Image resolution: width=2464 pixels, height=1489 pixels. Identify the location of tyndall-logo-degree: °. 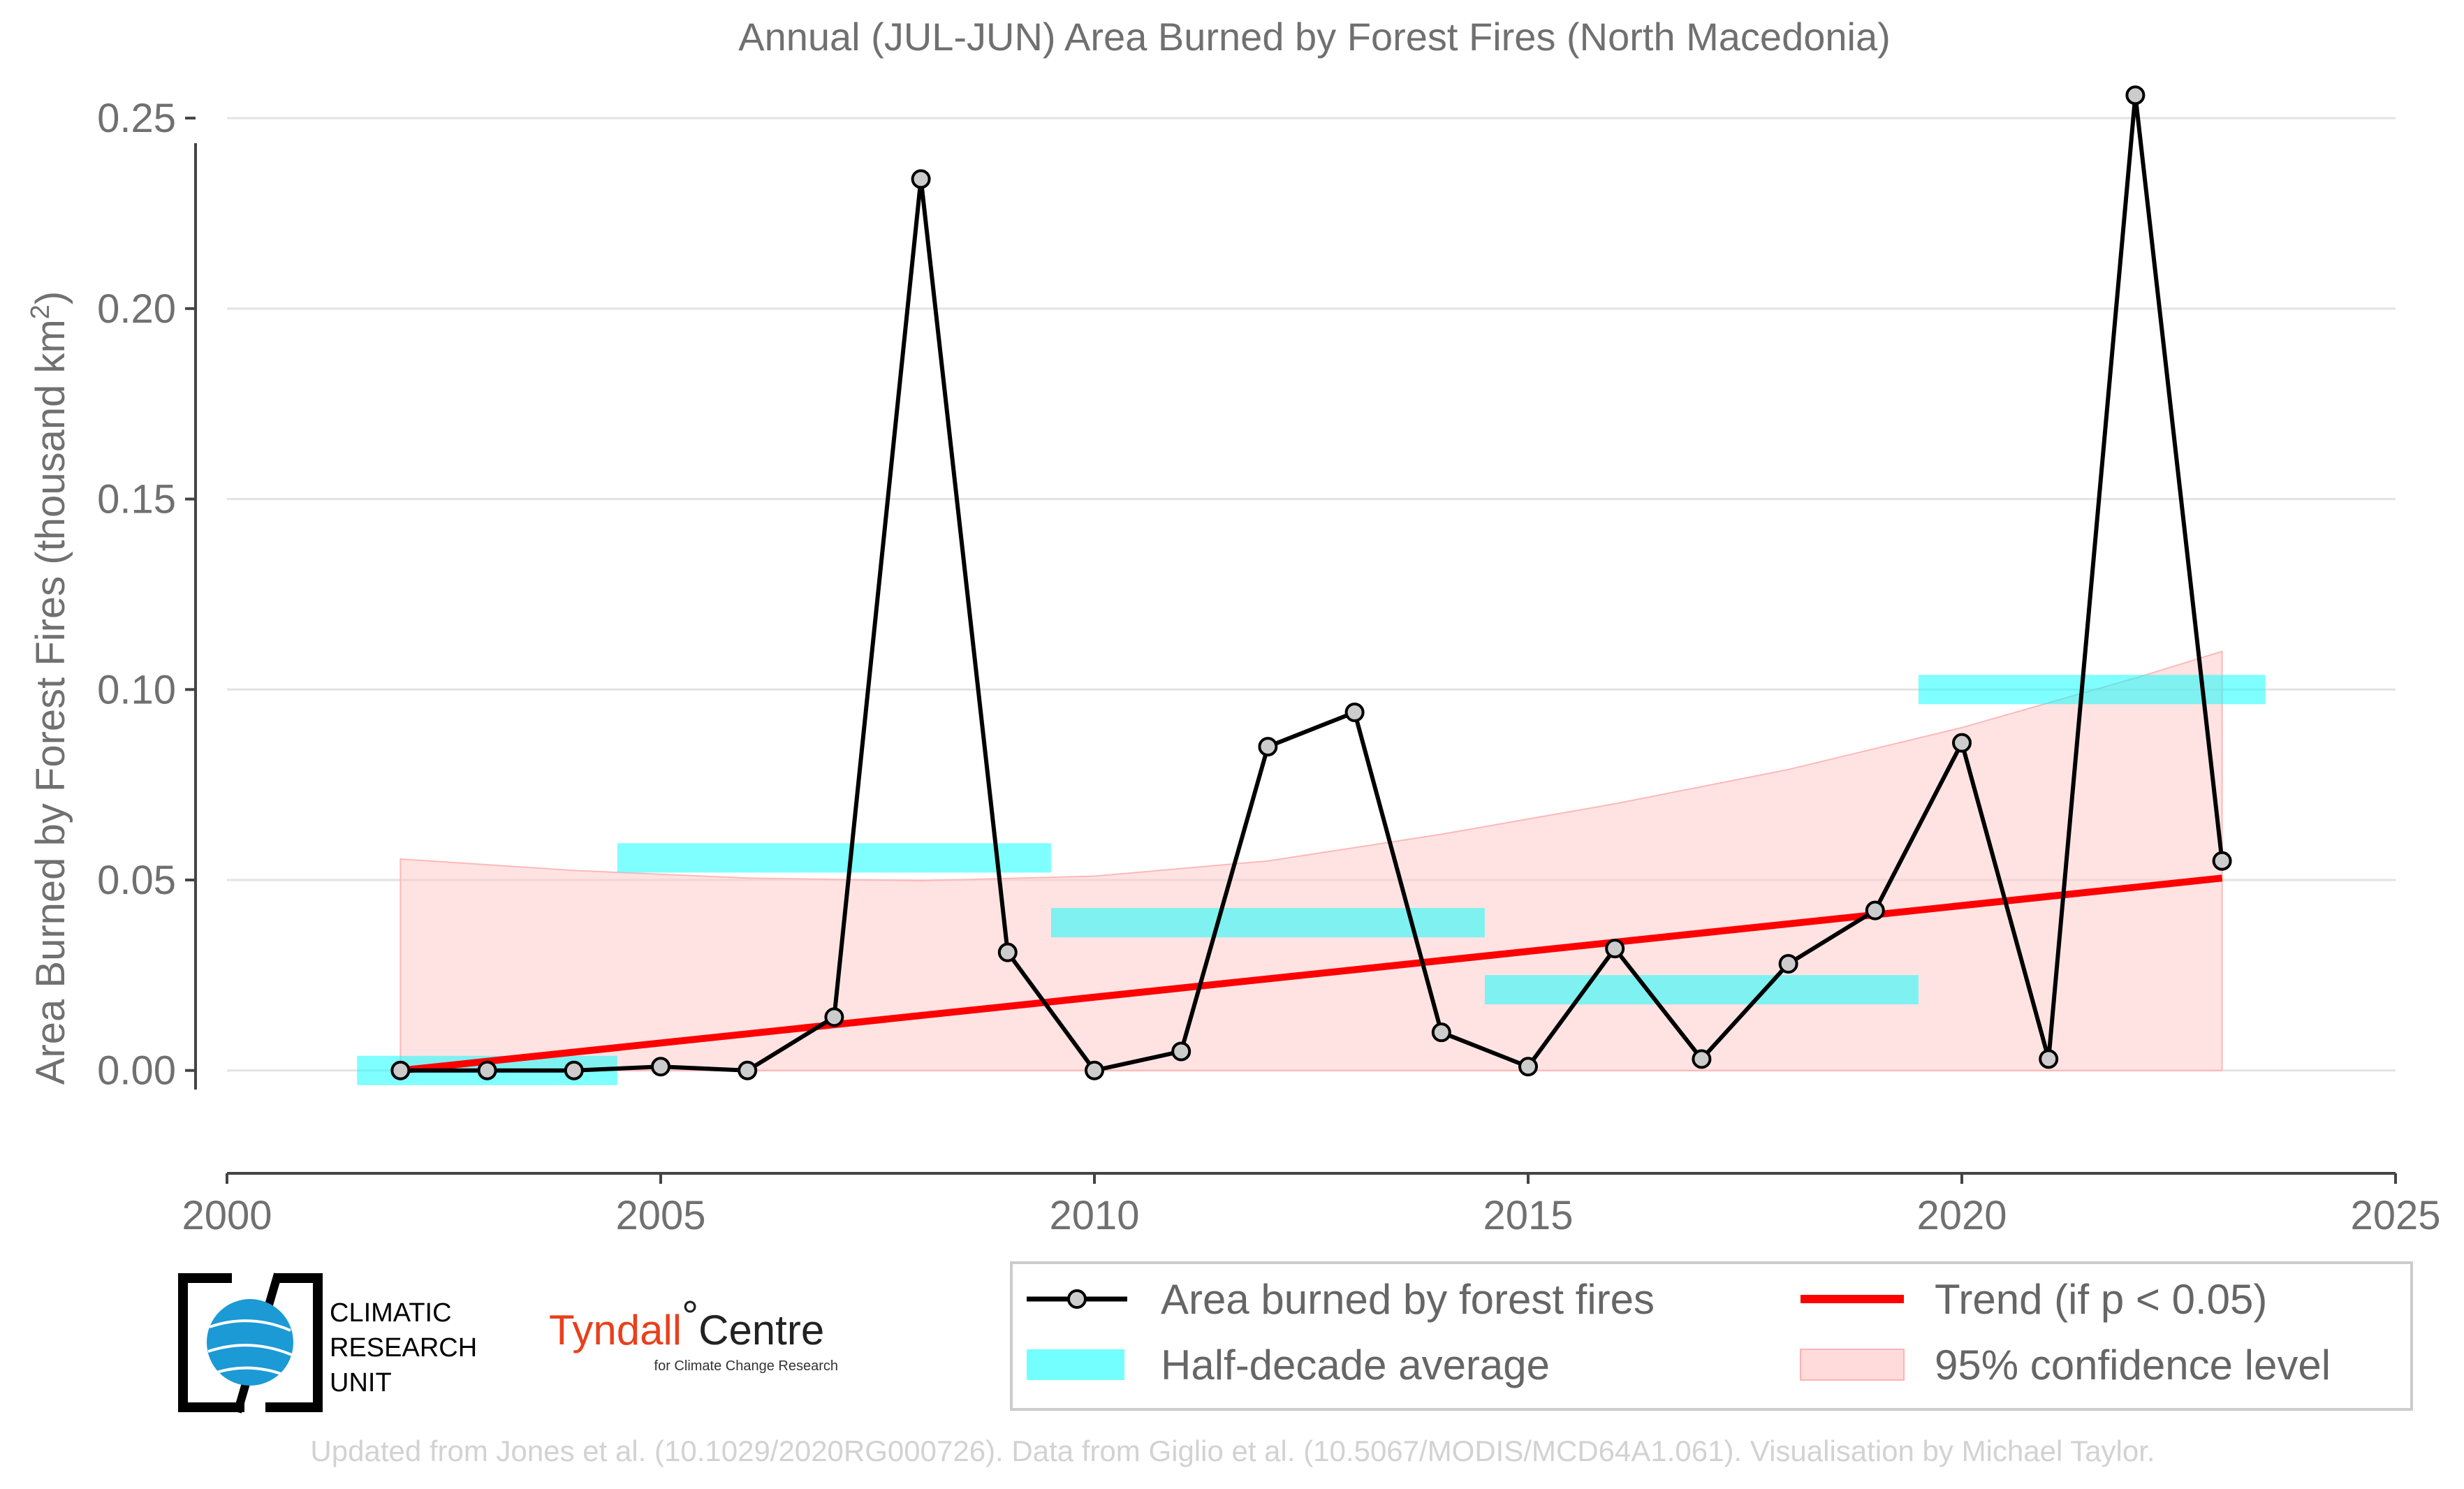
(690, 1317).